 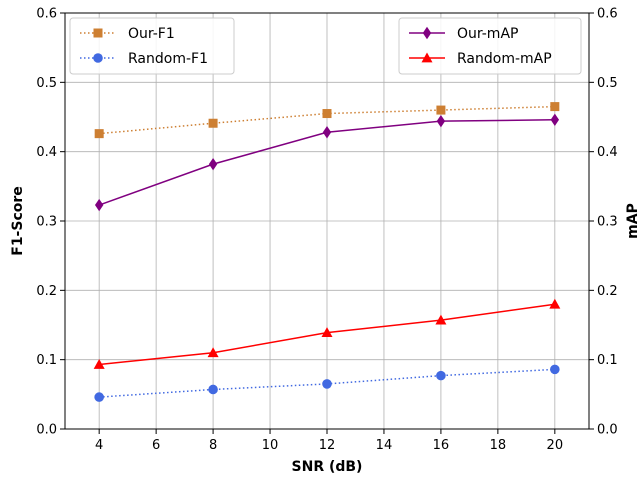 I want to click on x-tick-label: 6, so click(x=156, y=445).